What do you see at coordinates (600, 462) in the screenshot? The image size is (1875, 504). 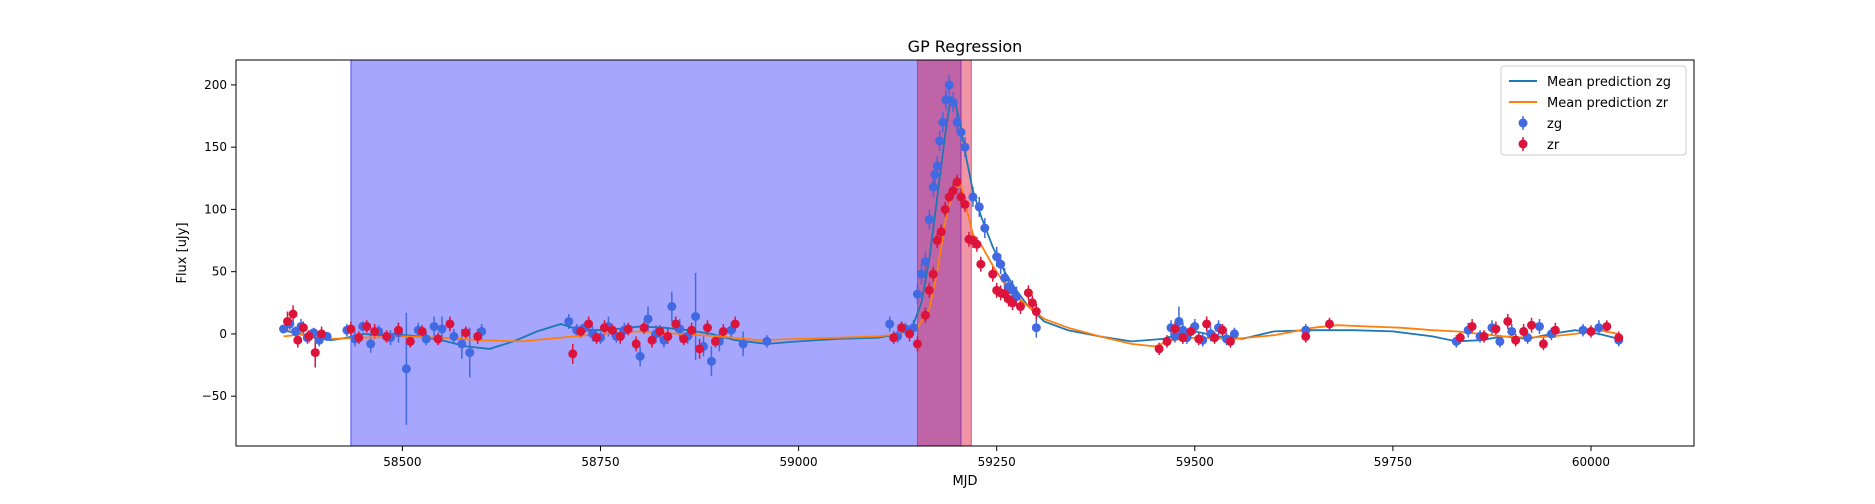 I see `x-tick-label: 58750` at bounding box center [600, 462].